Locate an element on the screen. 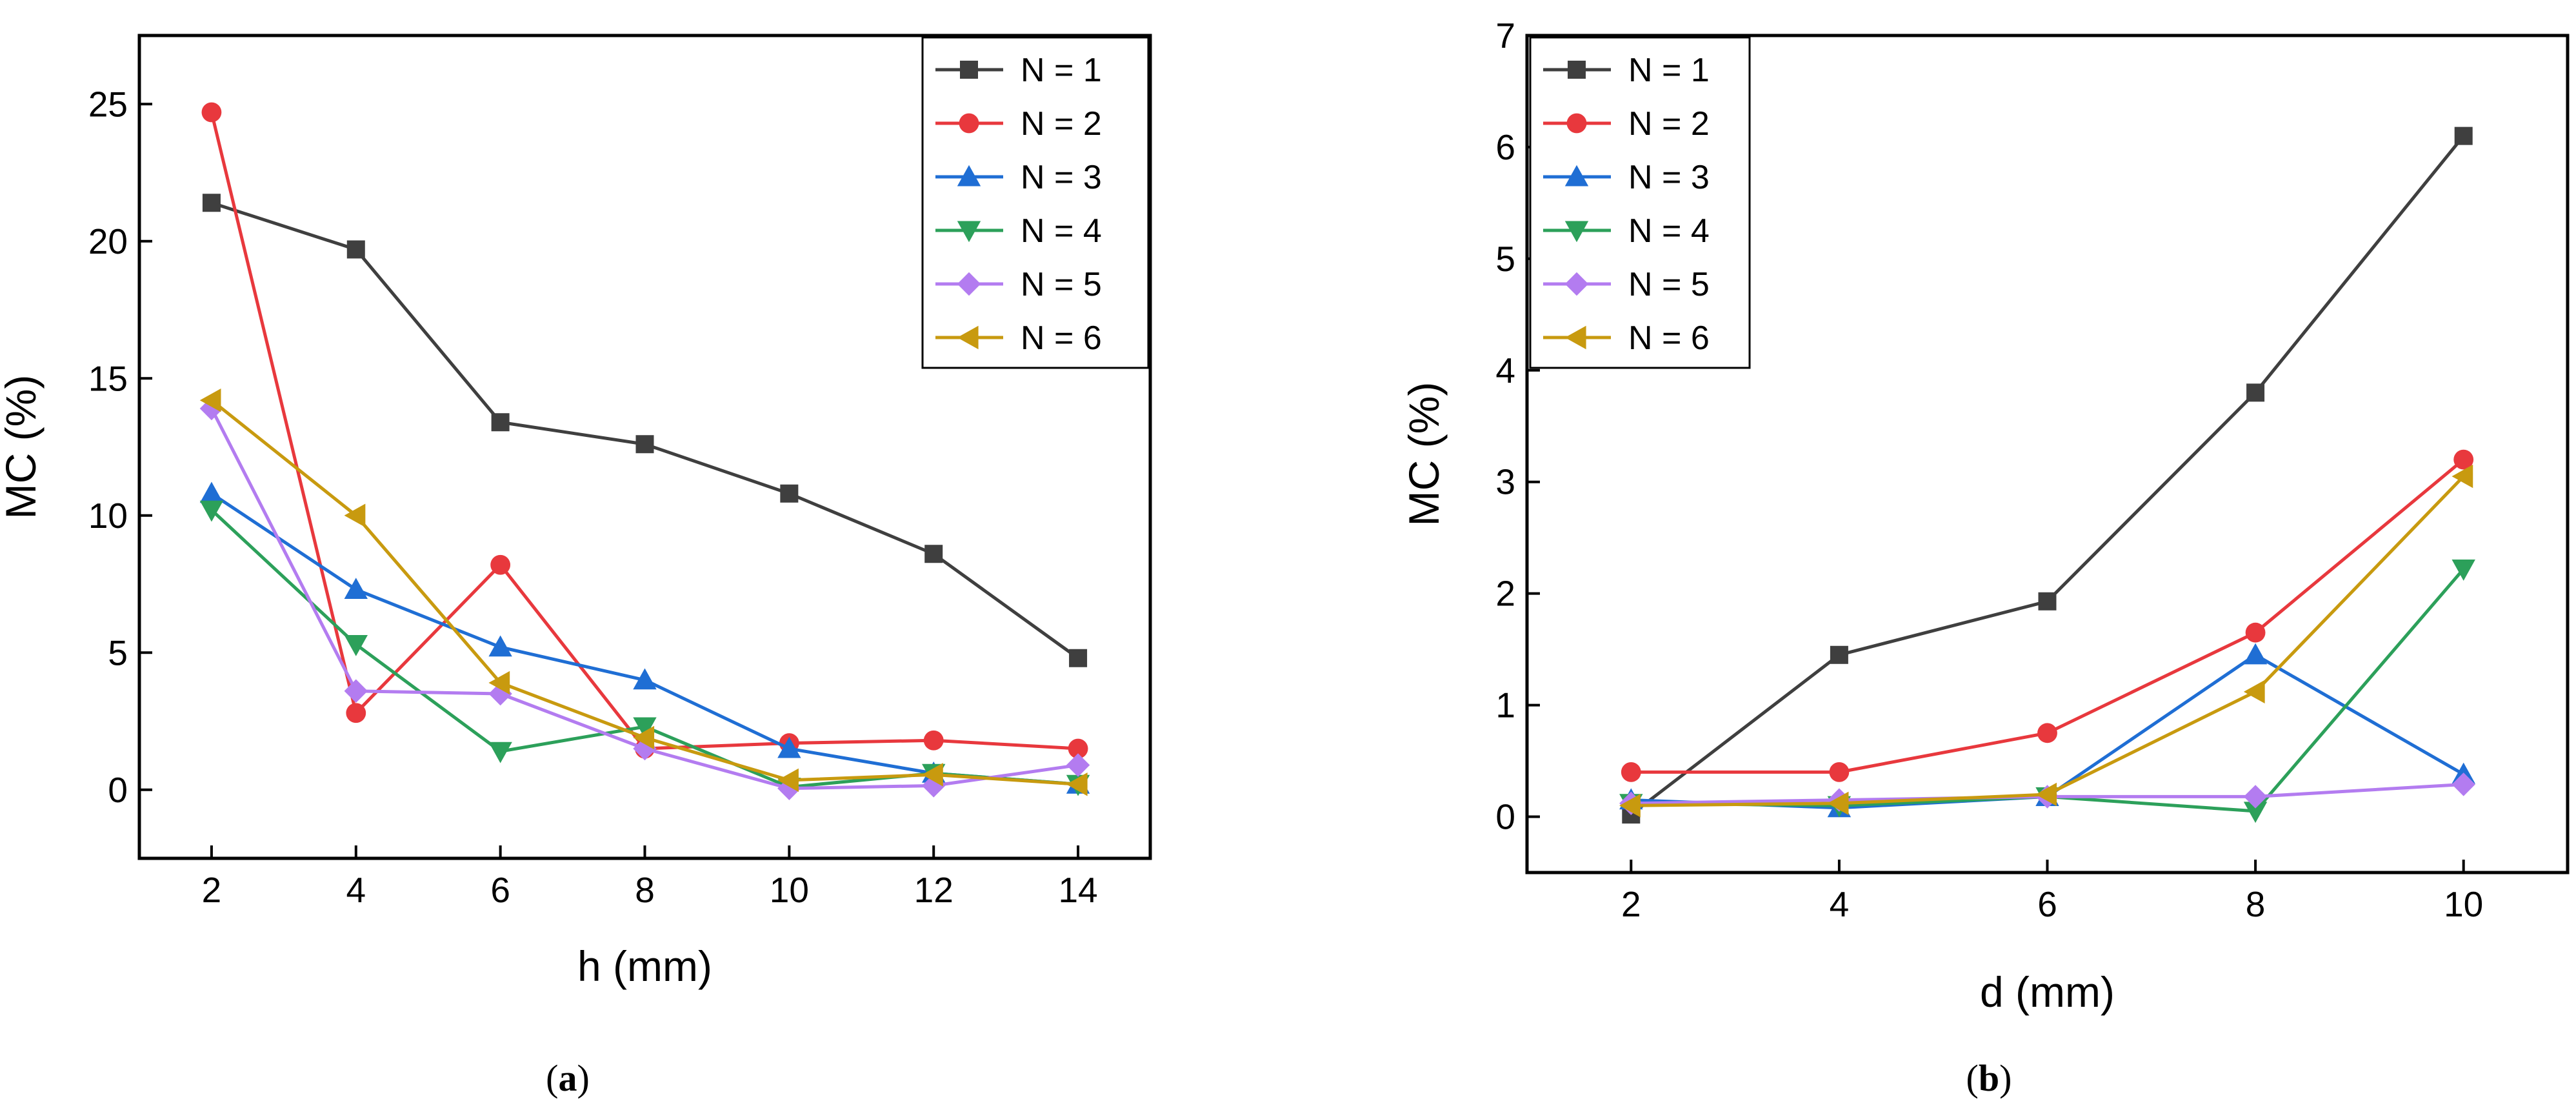 This screenshot has height=1101, width=2576. panel-caption: (b) is located at coordinates (1989, 1078).